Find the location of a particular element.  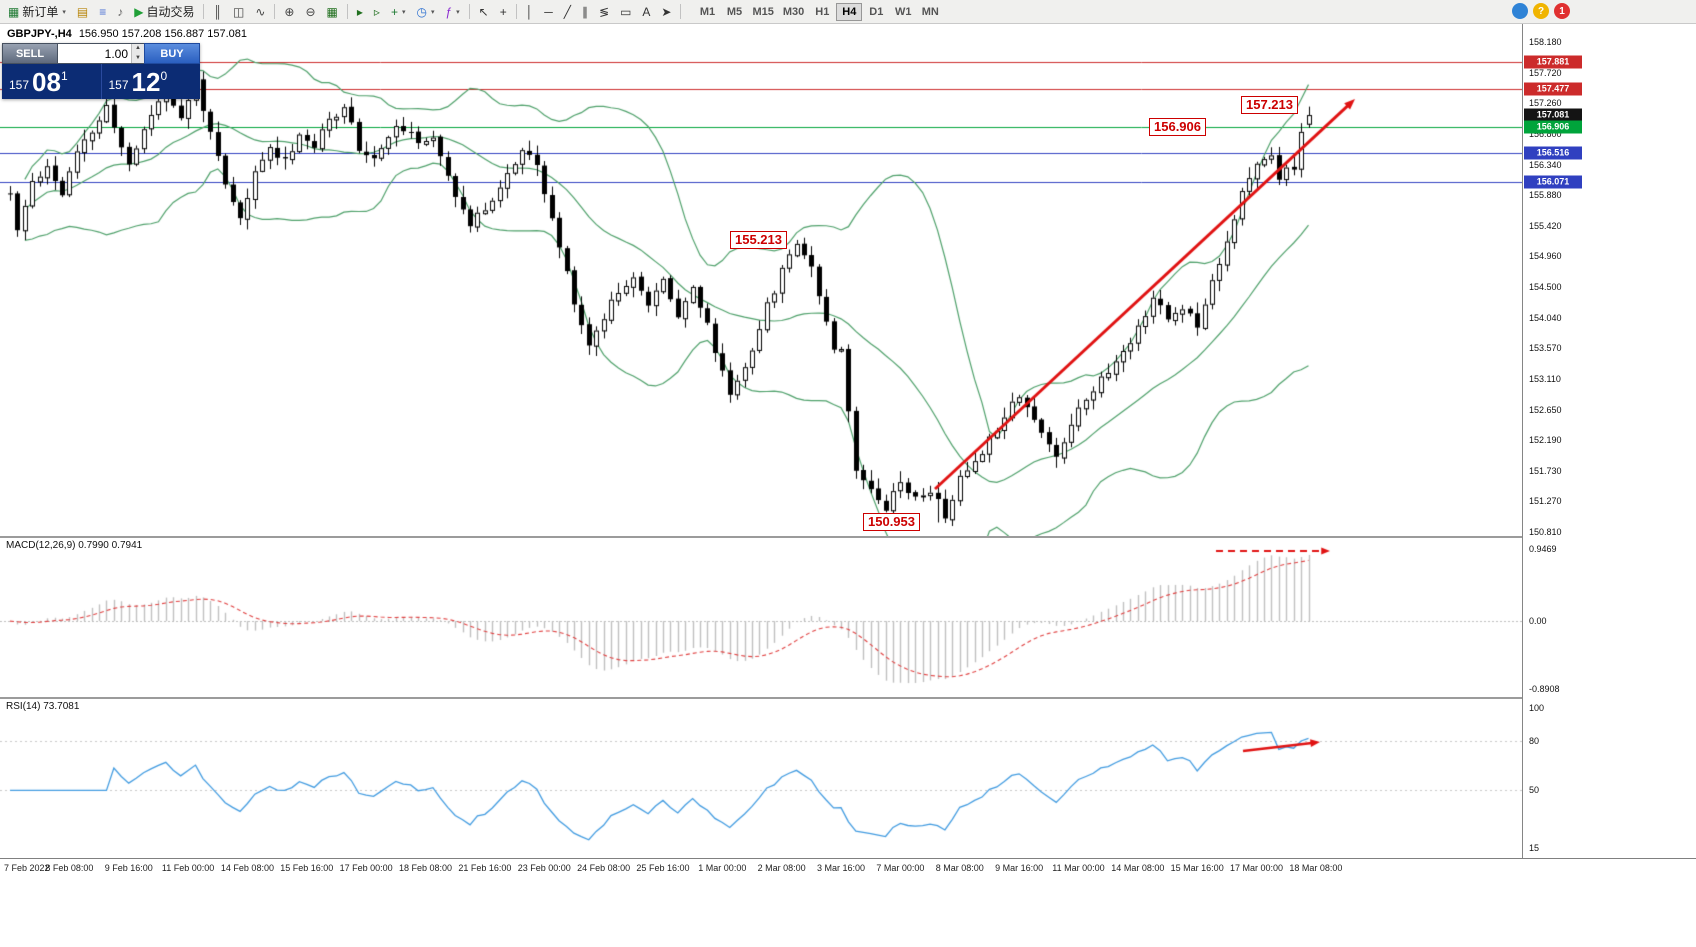

timeframe-h4: H4 is located at coordinates (849, 11).